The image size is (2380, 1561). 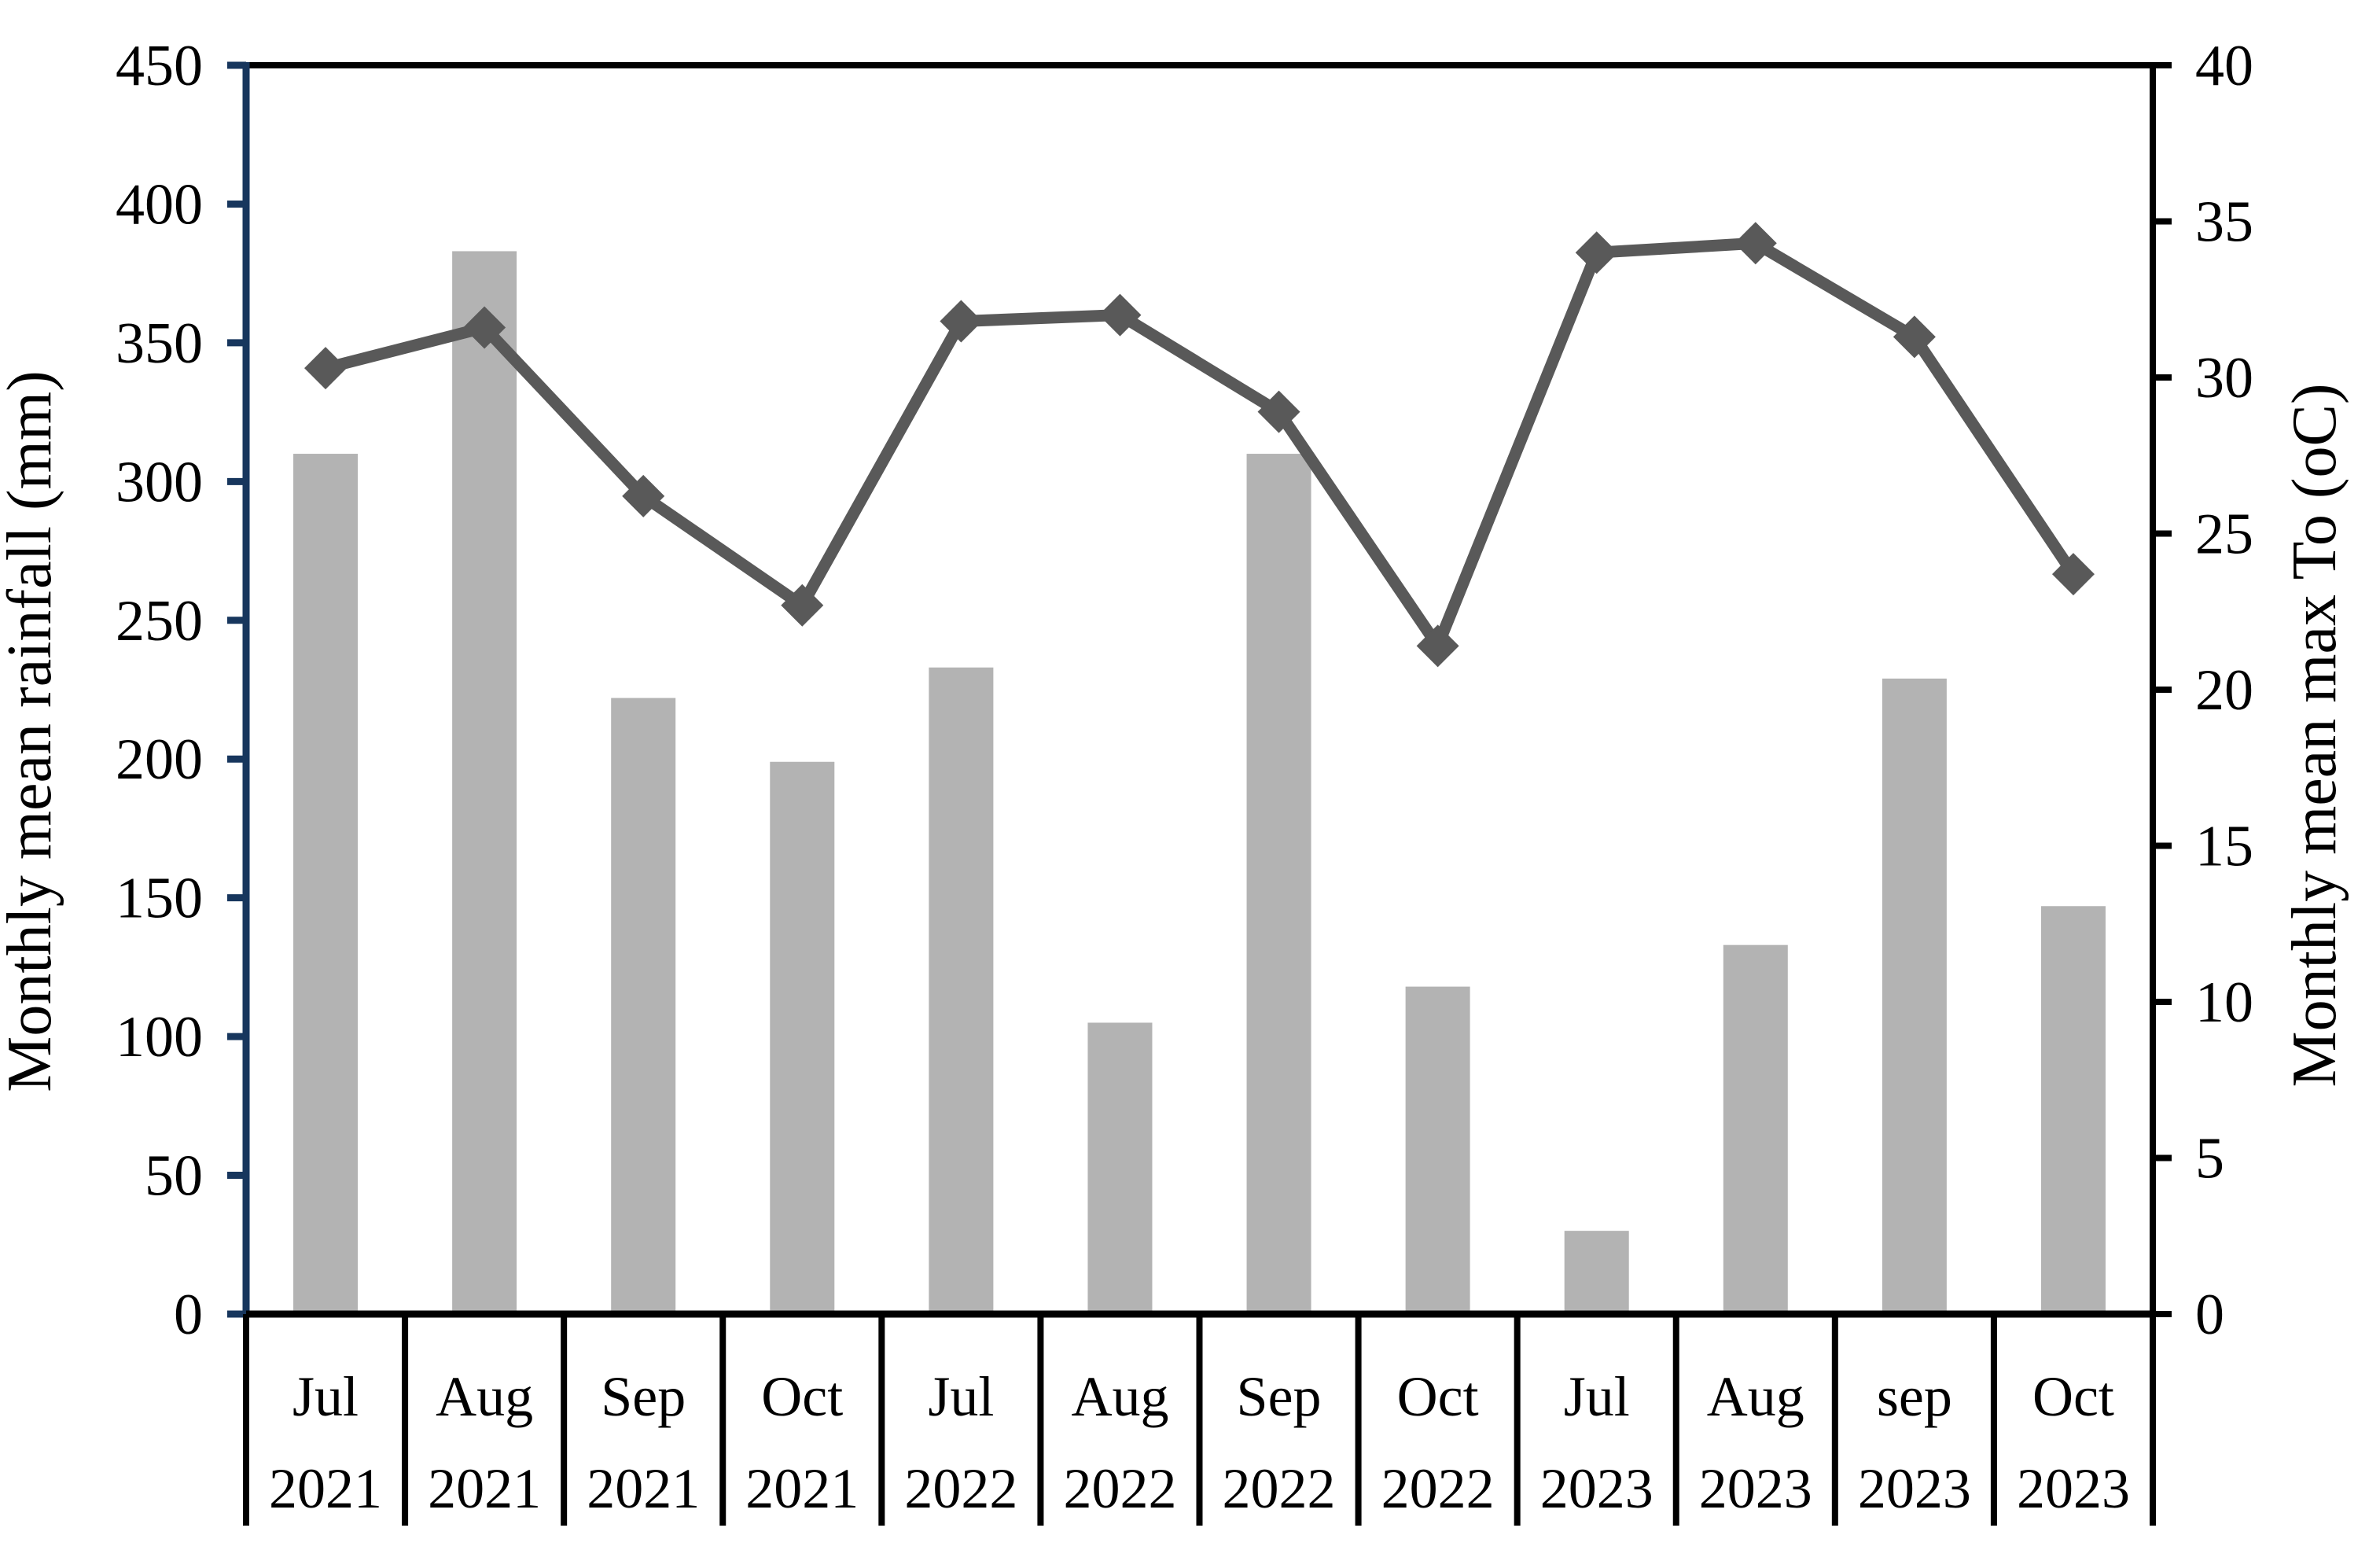 What do you see at coordinates (2224, 690) in the screenshot?
I see `right-tick-label: 20` at bounding box center [2224, 690].